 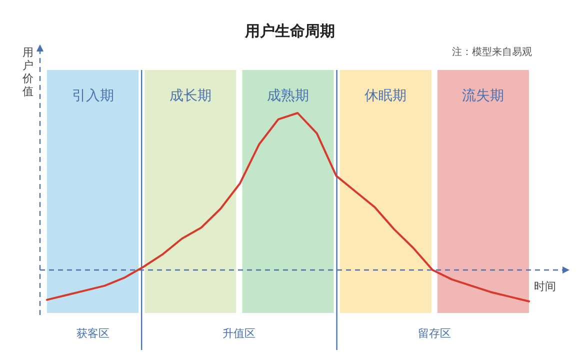 What do you see at coordinates (288, 96) in the screenshot?
I see `text: 成熟期` at bounding box center [288, 96].